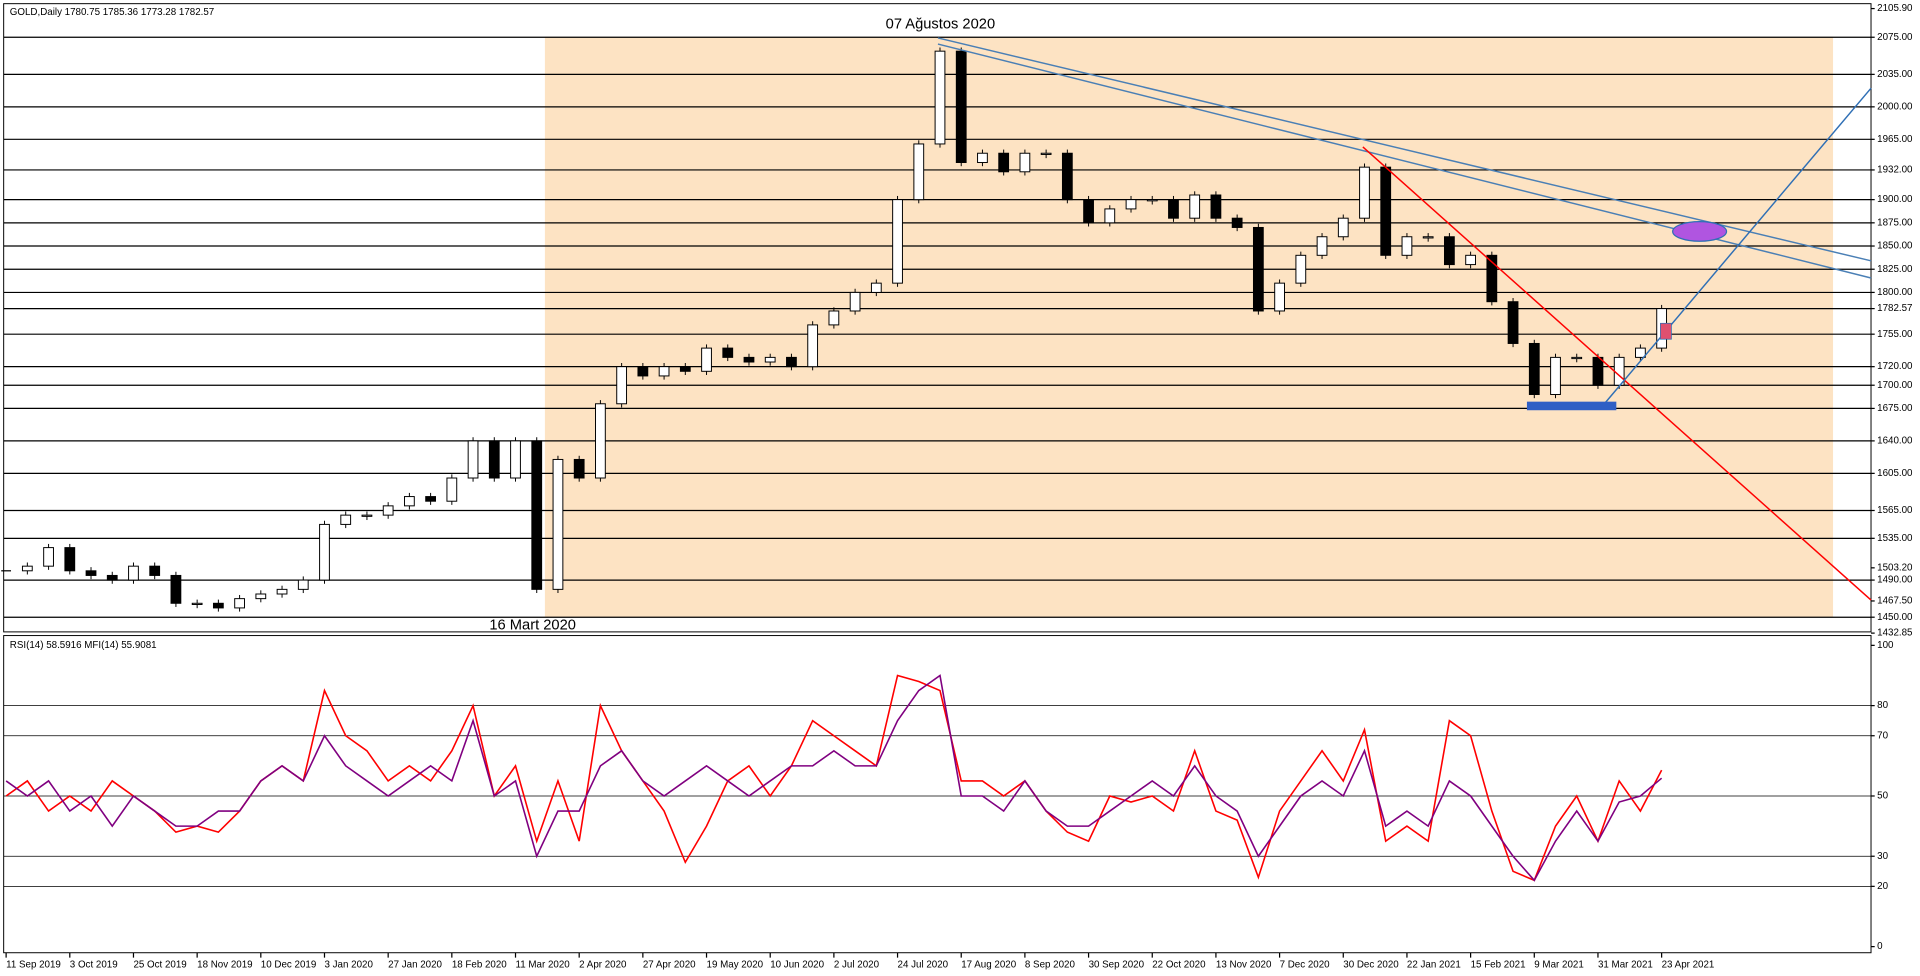  I want to click on x-tick-label: 13 Nov 2020, so click(1244, 965).